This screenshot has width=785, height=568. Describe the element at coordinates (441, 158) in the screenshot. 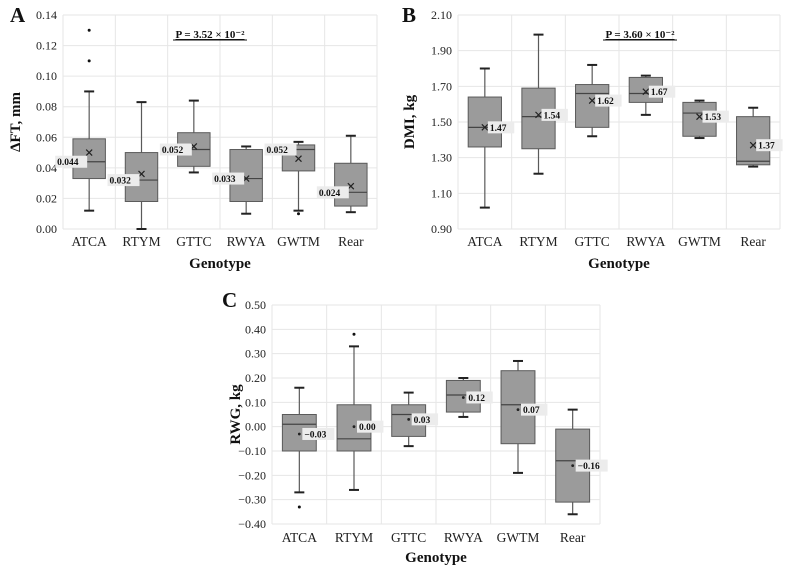

I see `y-tick-label: 1.30` at that location.